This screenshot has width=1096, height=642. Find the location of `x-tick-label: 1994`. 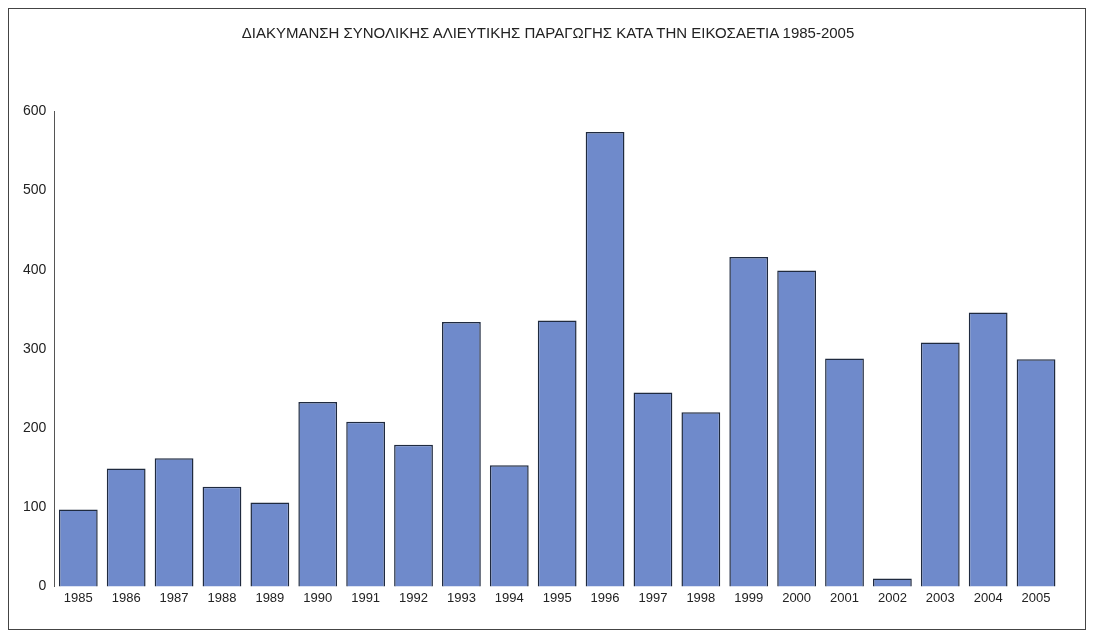

x-tick-label: 1994 is located at coordinates (509, 597).